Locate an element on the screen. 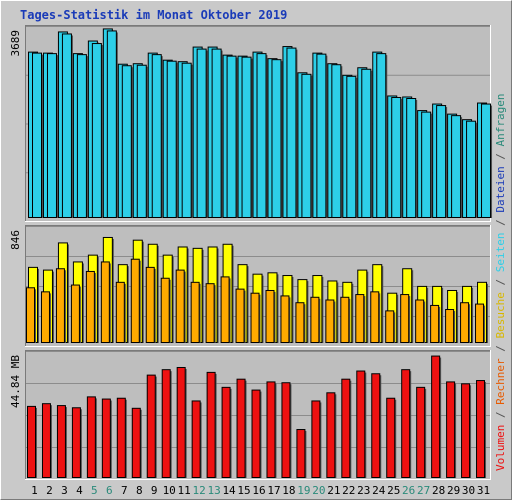 The width and height of the screenshot is (512, 500). legend-entry: Besuche is located at coordinates (500, 315).